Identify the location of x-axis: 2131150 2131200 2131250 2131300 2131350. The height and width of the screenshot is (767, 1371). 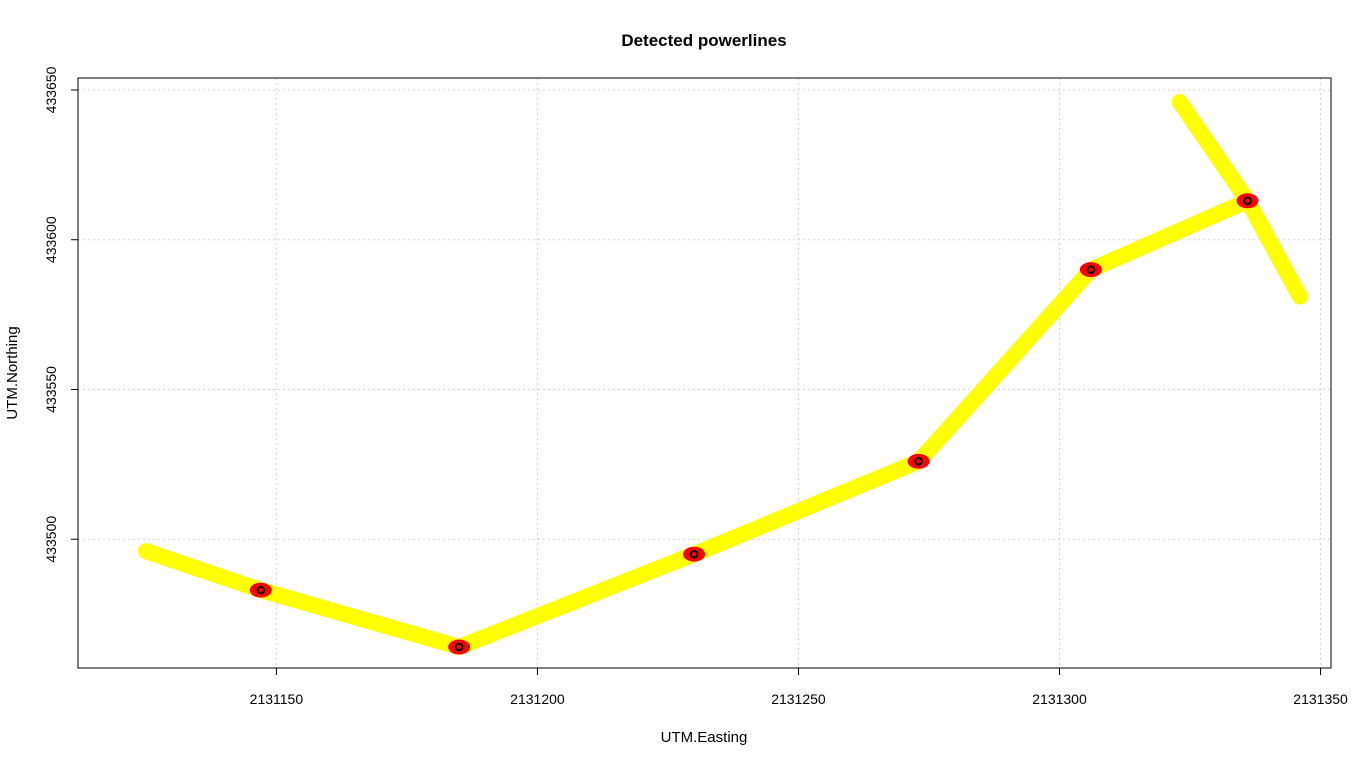
(799, 687).